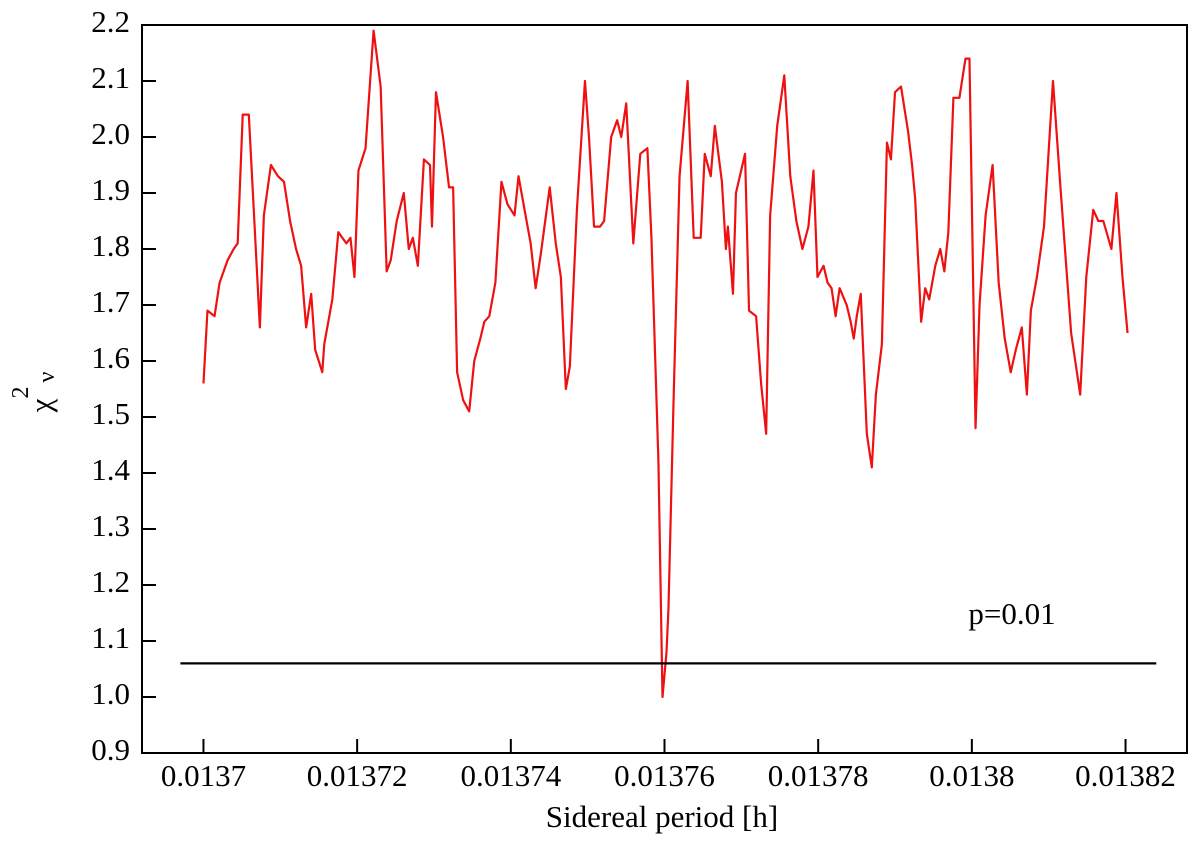 The width and height of the screenshot is (1200, 853). Describe the element at coordinates (203, 775) in the screenshot. I see `x-tick-label: 0.0137` at that location.